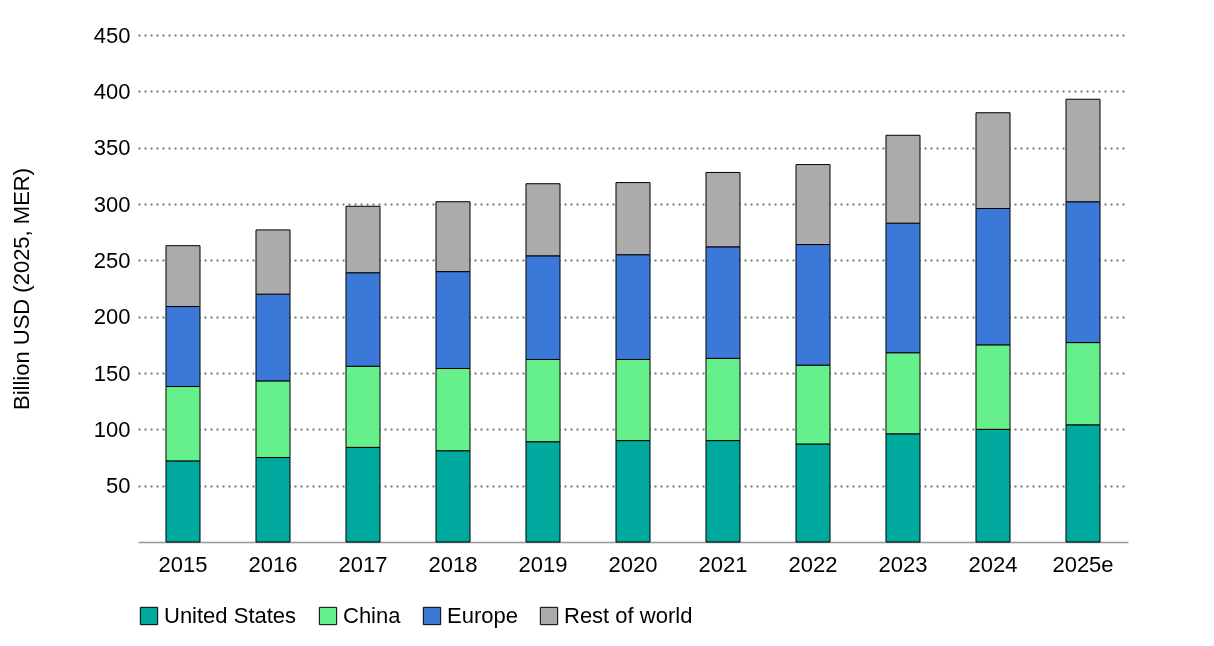  What do you see at coordinates (183, 564) in the screenshot?
I see `x-tick-label: 2015` at bounding box center [183, 564].